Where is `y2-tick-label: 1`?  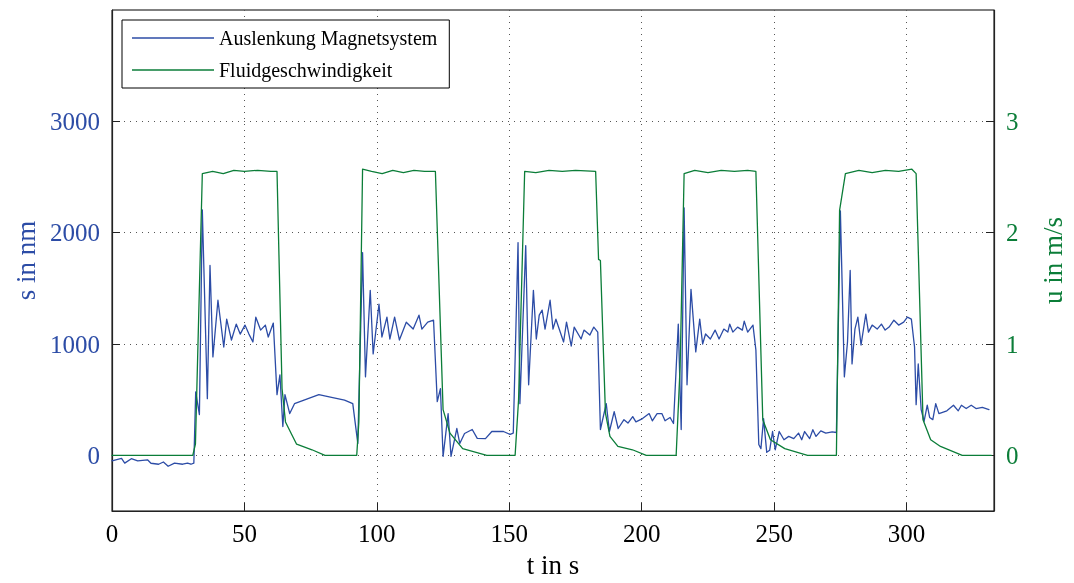
y2-tick-label: 1 is located at coordinates (1012, 344).